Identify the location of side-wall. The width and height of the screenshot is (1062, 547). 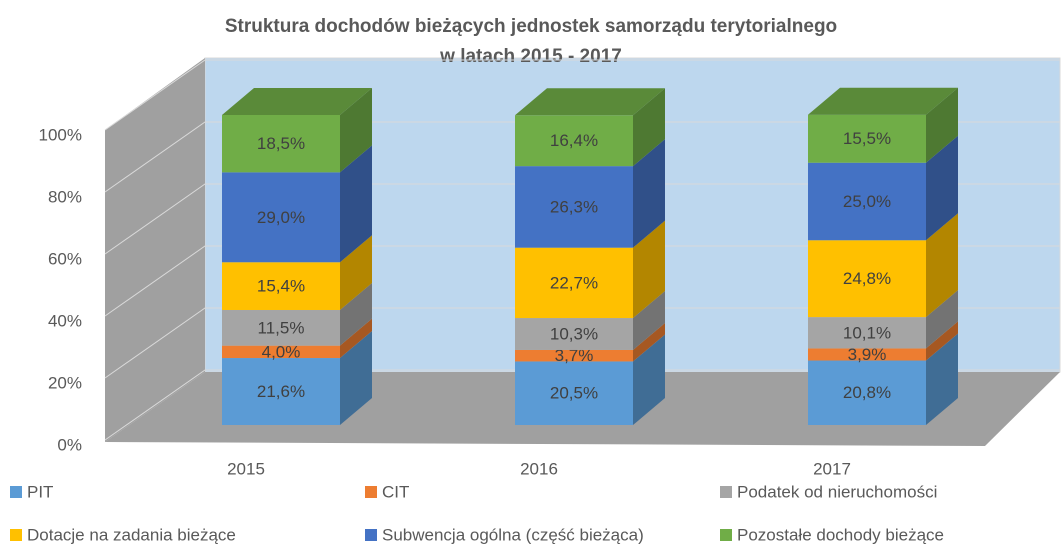
(155, 250).